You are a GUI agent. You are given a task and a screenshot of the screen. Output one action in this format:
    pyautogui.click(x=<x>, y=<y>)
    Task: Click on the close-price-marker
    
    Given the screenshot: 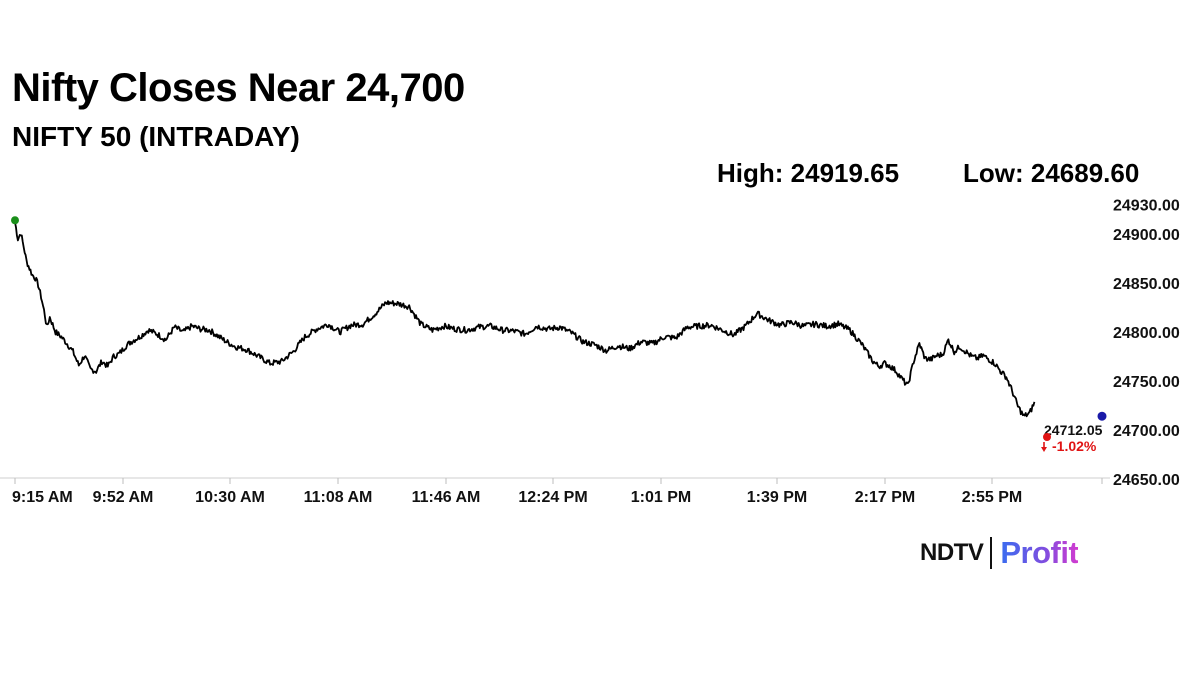 What is the action you would take?
    pyautogui.click(x=1102, y=416)
    